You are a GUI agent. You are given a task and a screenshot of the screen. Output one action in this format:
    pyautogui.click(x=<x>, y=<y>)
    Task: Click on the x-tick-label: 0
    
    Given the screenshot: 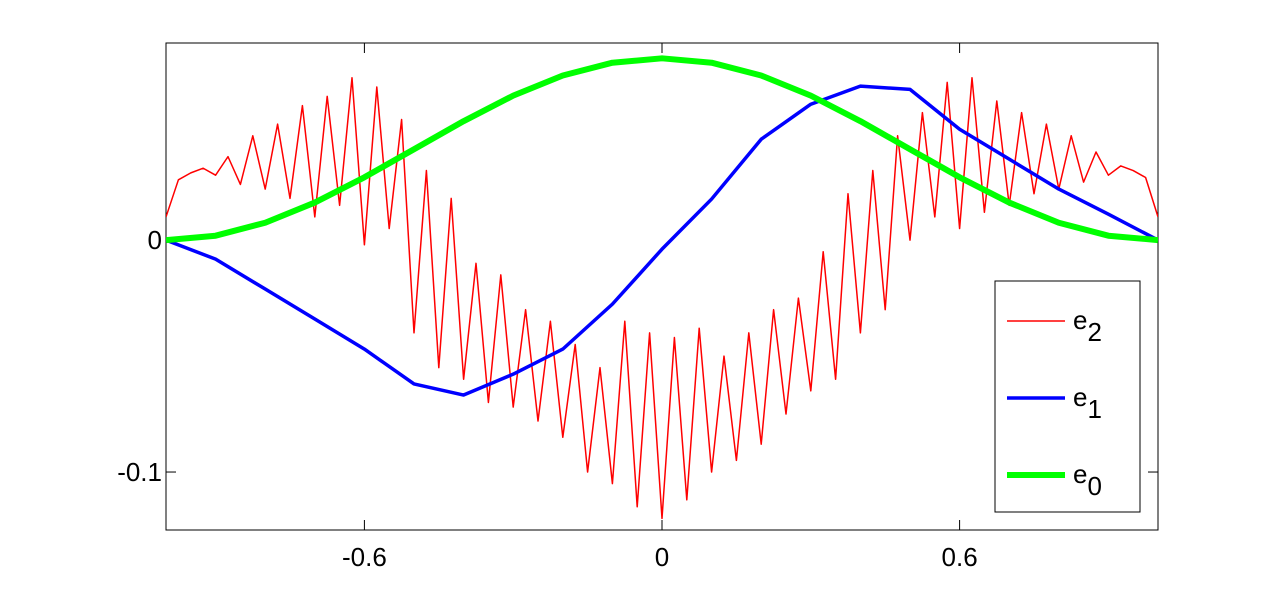 What is the action you would take?
    pyautogui.click(x=662, y=557)
    